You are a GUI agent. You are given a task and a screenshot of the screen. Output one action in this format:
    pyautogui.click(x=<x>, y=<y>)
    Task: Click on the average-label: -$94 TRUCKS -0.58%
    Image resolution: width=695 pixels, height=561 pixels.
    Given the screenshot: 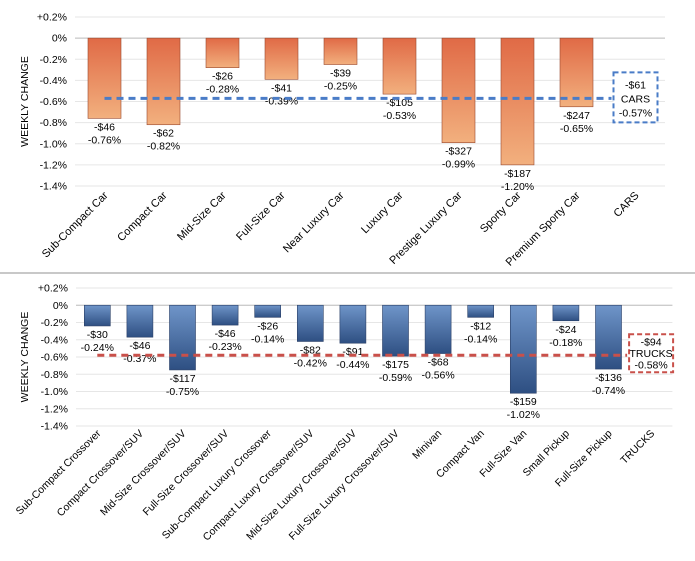 What is the action you would take?
    pyautogui.click(x=651, y=354)
    